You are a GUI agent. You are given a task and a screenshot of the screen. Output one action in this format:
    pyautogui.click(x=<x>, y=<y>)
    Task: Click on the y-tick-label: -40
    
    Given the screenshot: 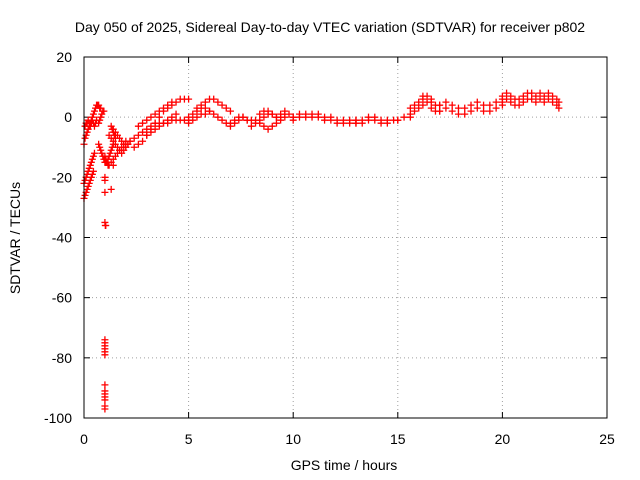 What is the action you would take?
    pyautogui.click(x=62, y=238)
    